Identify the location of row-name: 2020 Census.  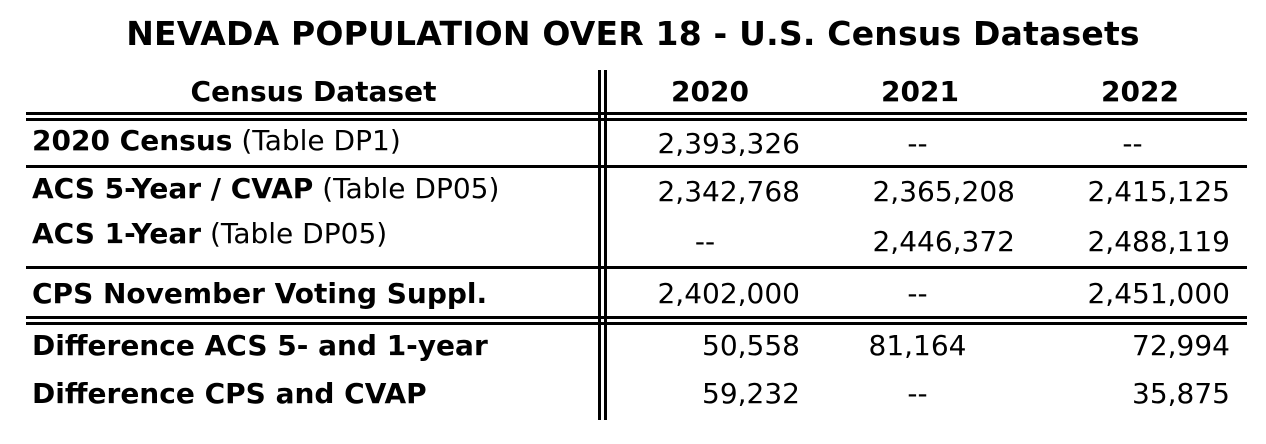
(132, 140).